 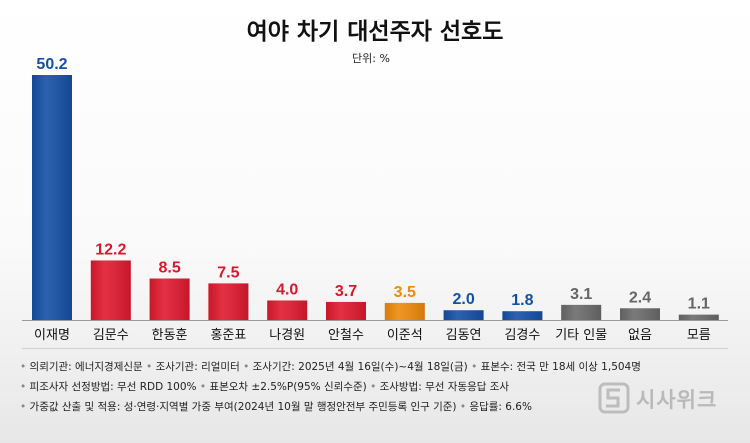 I want to click on x-tick-label-4: 홍준표, so click(x=228, y=335).